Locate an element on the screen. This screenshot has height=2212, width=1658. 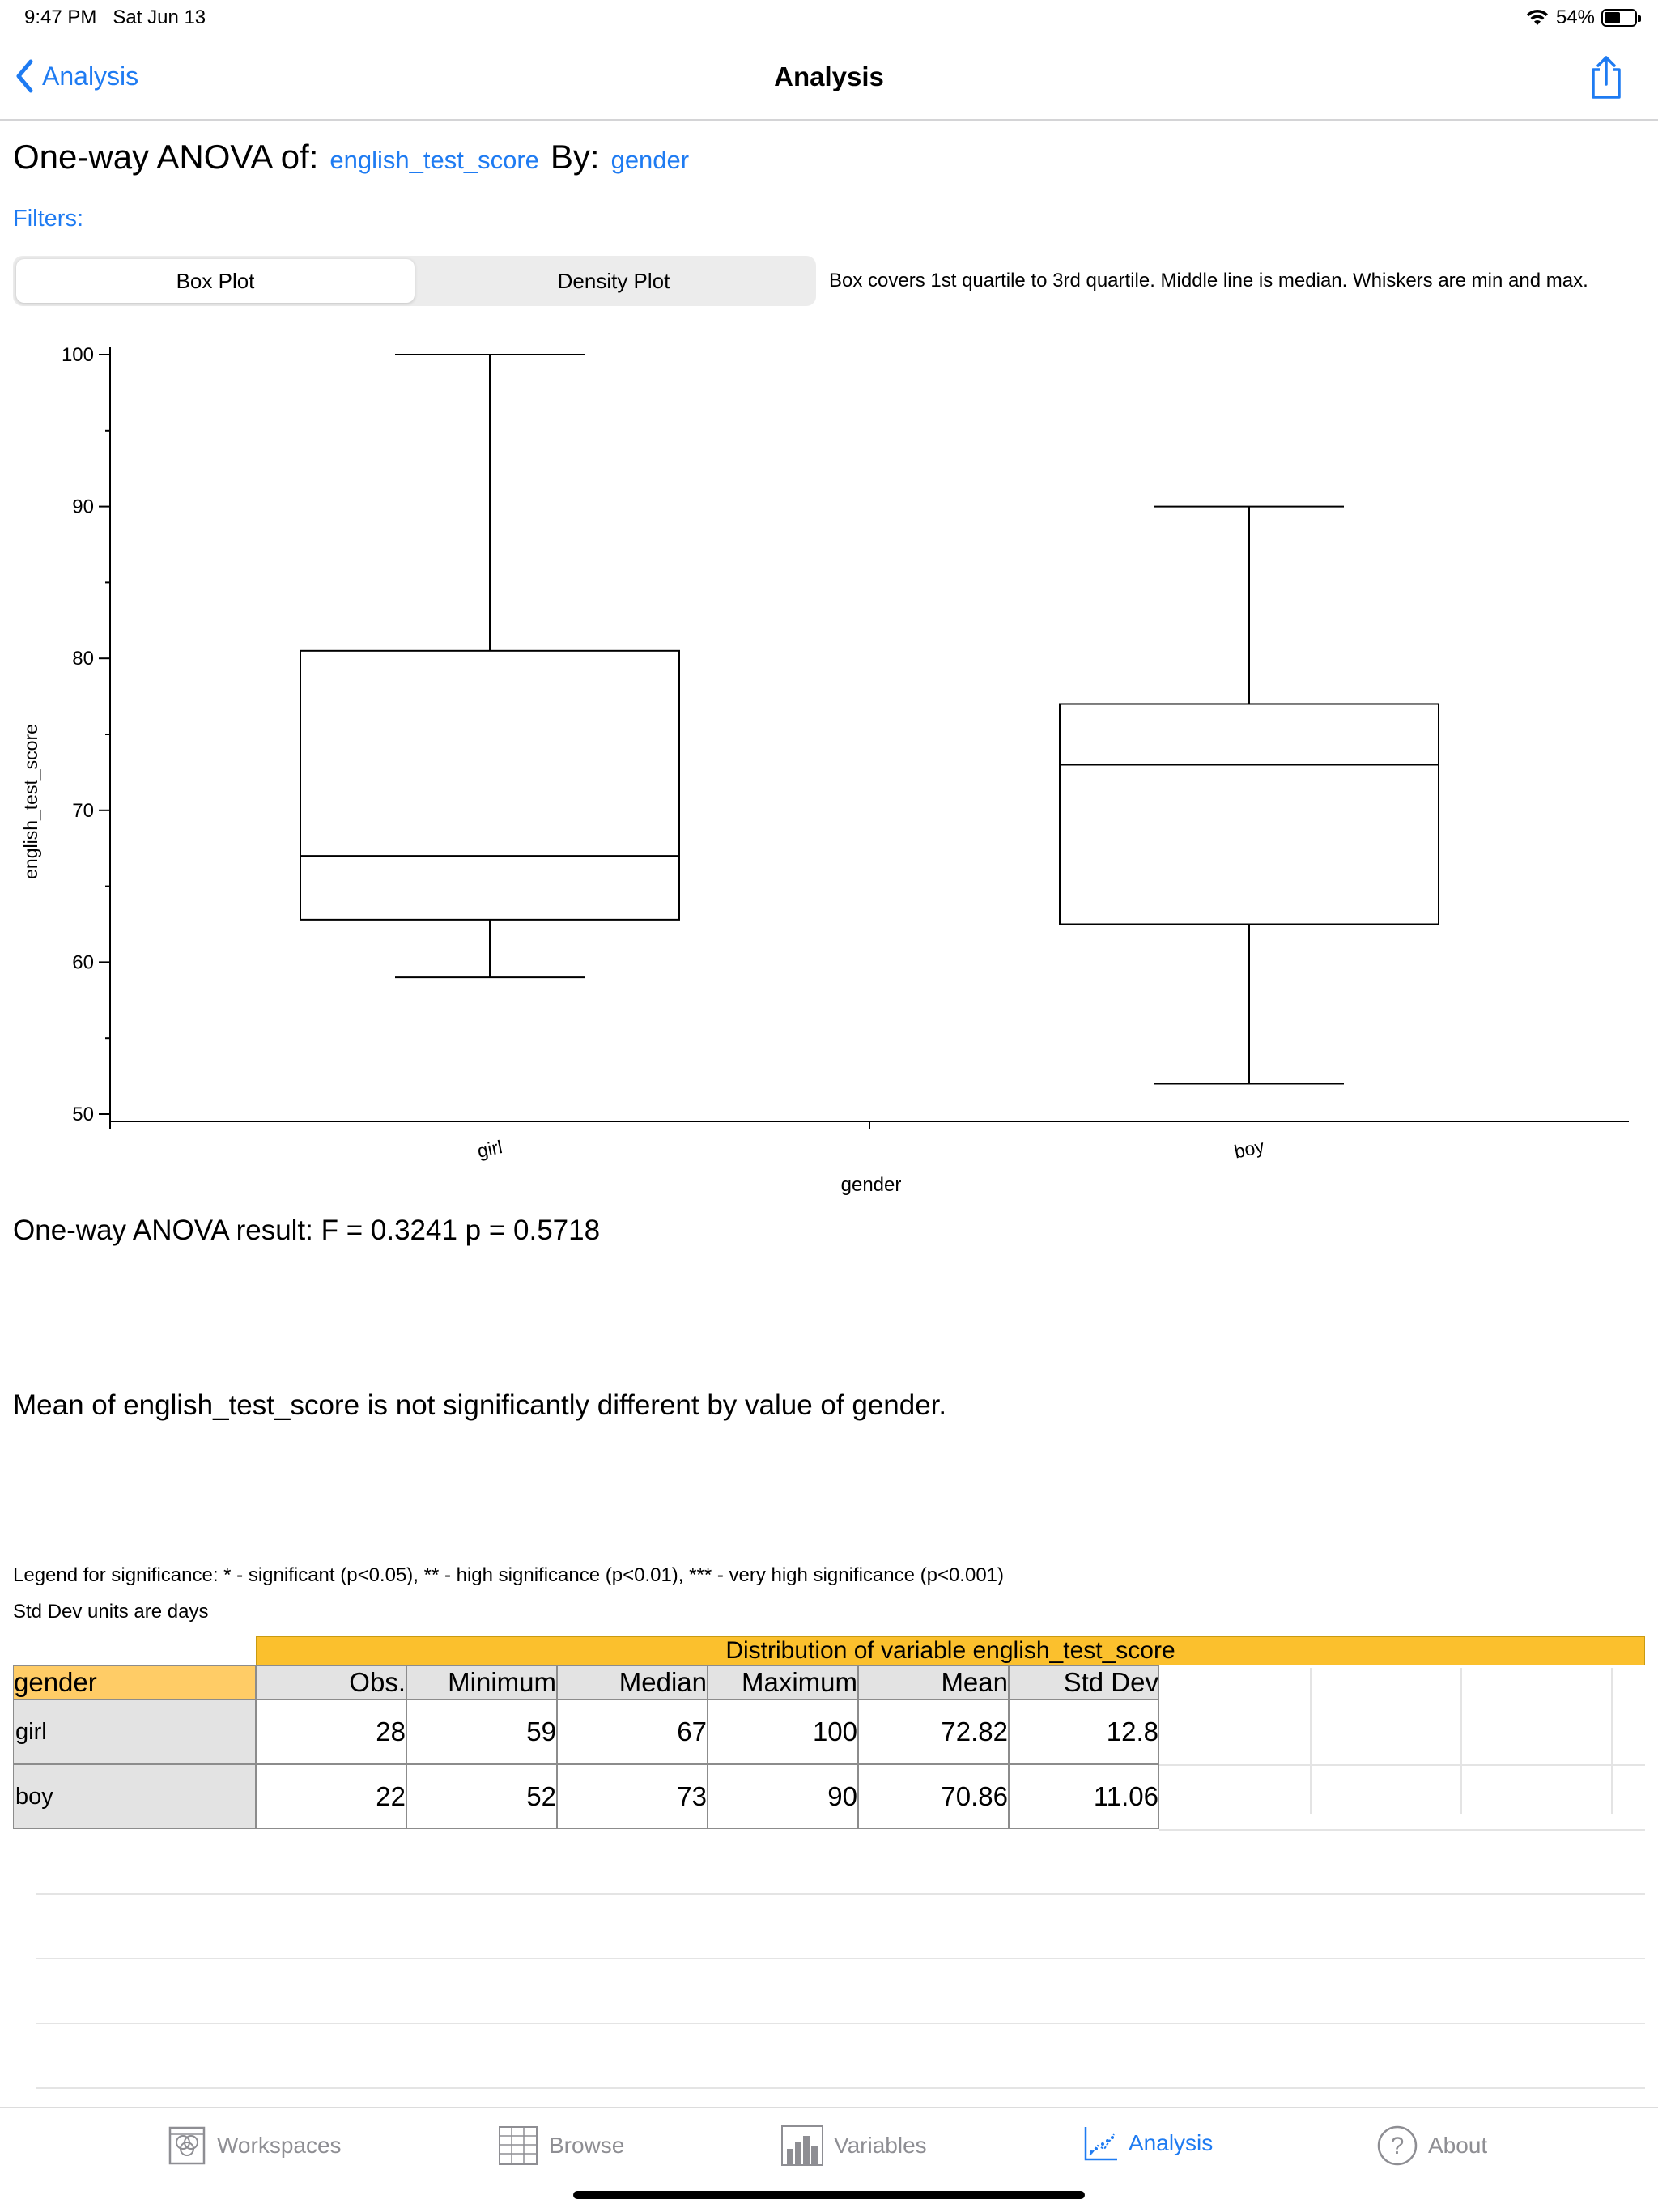
about-question-icon: ? is located at coordinates (1397, 2146).